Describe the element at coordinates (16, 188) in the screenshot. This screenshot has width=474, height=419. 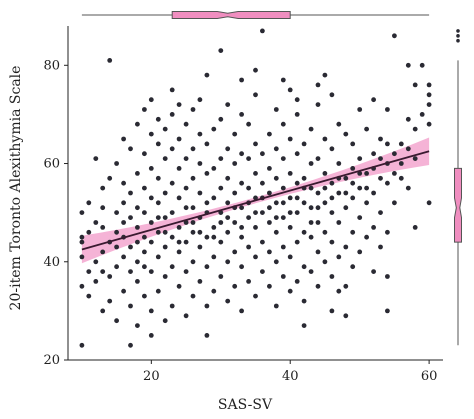
I see `y-axis-label: 20-item Toronto Alexithymia Scale` at that location.